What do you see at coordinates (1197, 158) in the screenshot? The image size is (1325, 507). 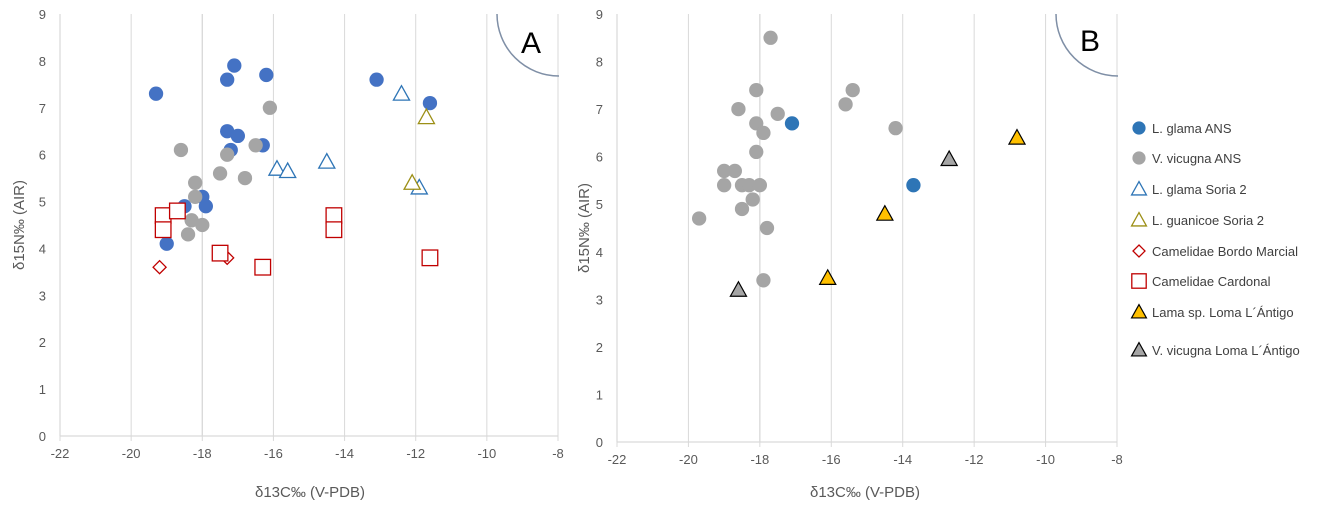 I see `legend-label: V. vicugna ANS` at bounding box center [1197, 158].